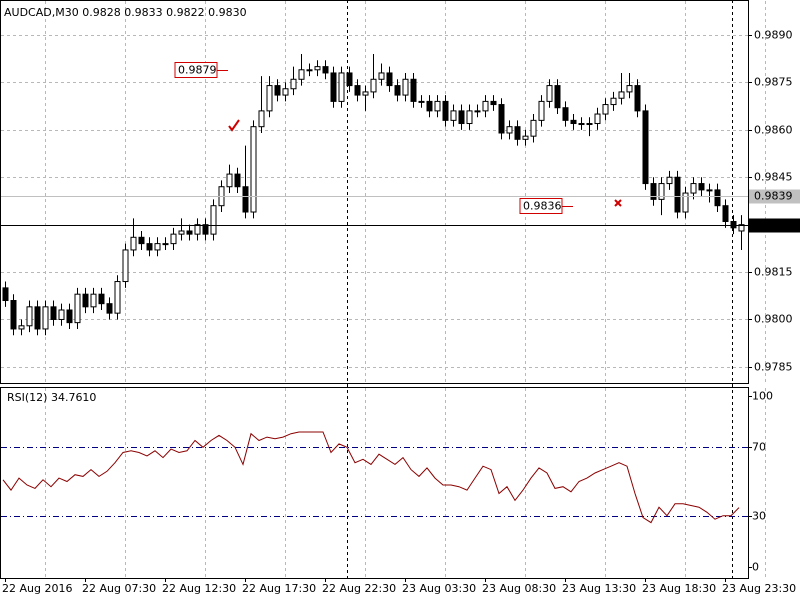  Describe the element at coordinates (773, 177) in the screenshot. I see `y-tick-label: 0.9845` at that location.